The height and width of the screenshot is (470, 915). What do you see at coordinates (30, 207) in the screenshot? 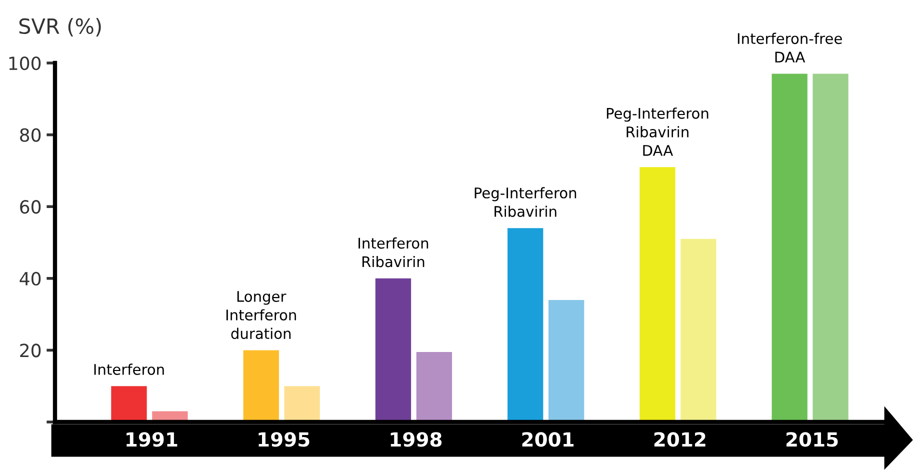
I see `y-tick-label: 60` at bounding box center [30, 207].